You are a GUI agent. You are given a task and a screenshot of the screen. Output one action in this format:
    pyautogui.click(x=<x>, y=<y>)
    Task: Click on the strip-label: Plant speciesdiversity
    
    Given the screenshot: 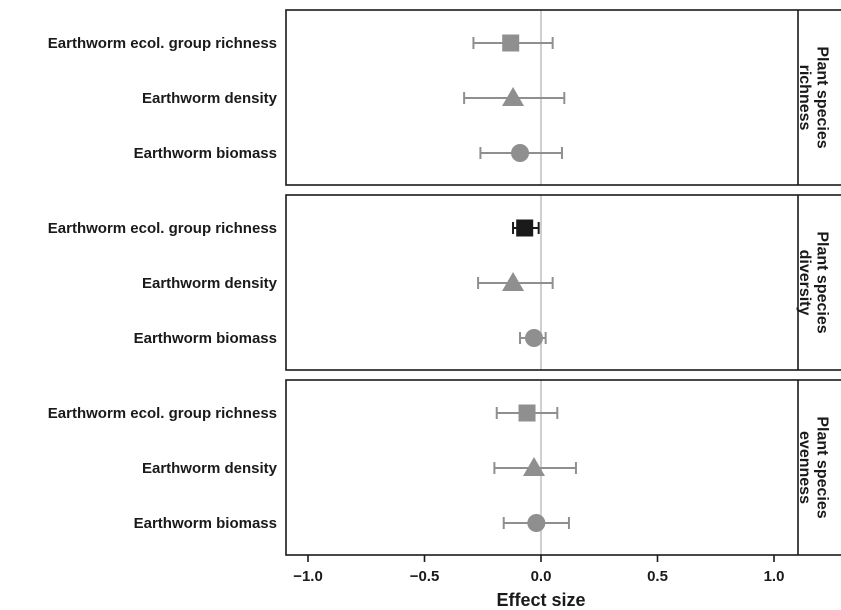 What is the action you would take?
    pyautogui.click(x=813, y=282)
    